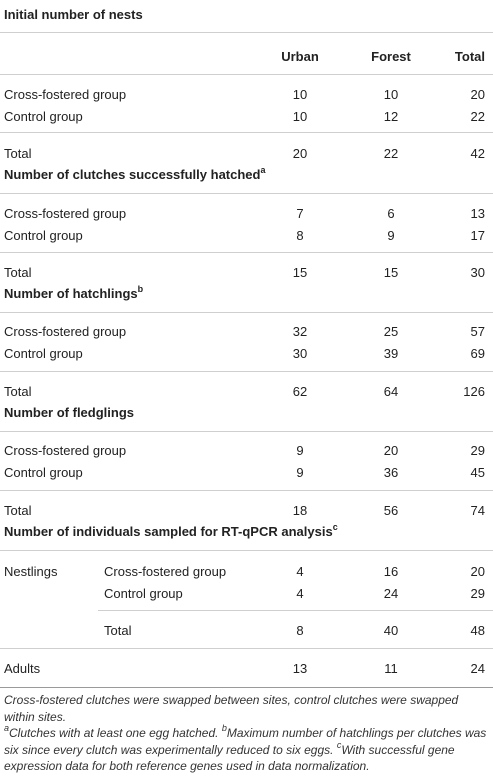  What do you see at coordinates (477, 472) in the screenshot?
I see `cell-total: 45` at bounding box center [477, 472].